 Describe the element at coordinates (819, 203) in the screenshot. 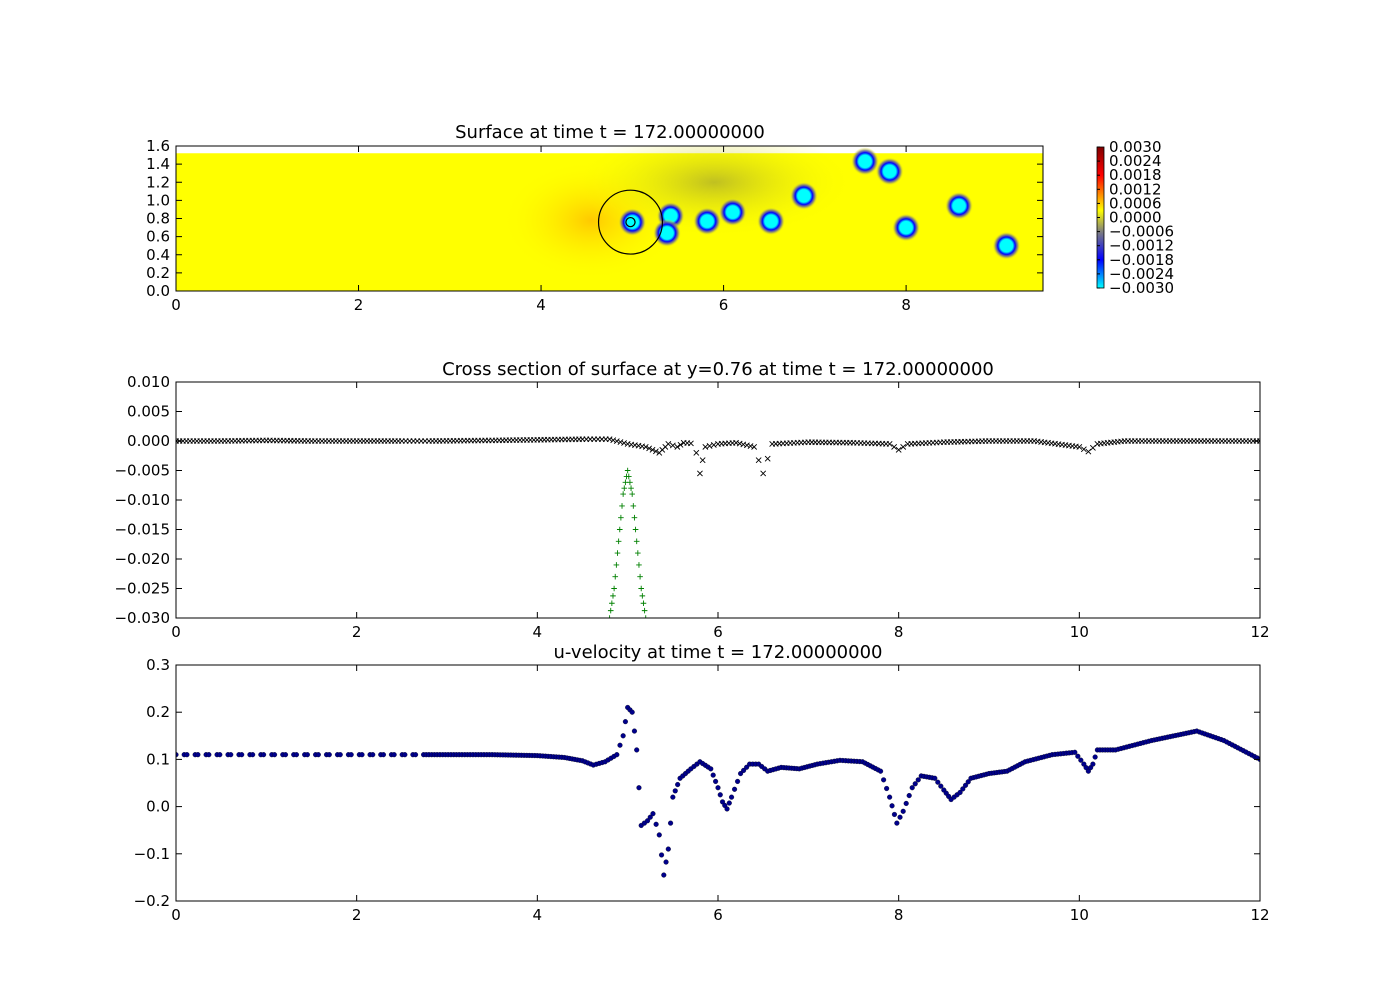

I see `depression-markers` at that location.